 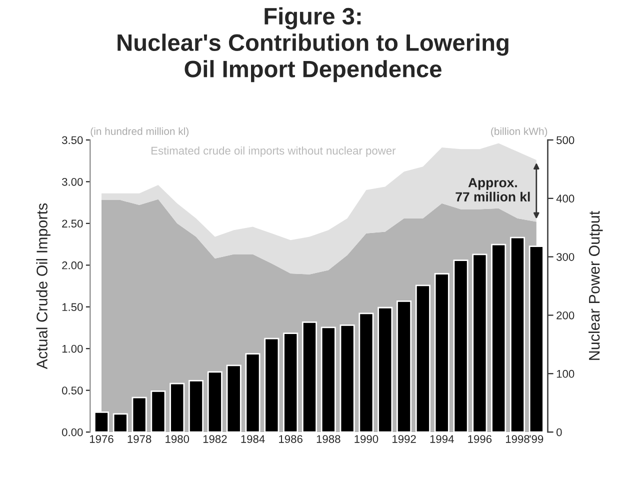 What do you see at coordinates (102, 439) in the screenshot?
I see `x-tick-label: 1976` at bounding box center [102, 439].